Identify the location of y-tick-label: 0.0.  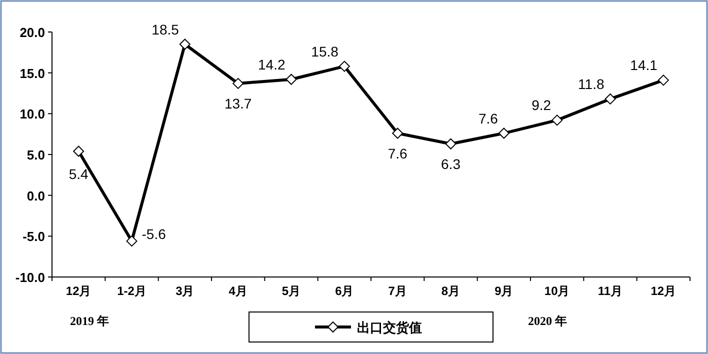
(35, 196).